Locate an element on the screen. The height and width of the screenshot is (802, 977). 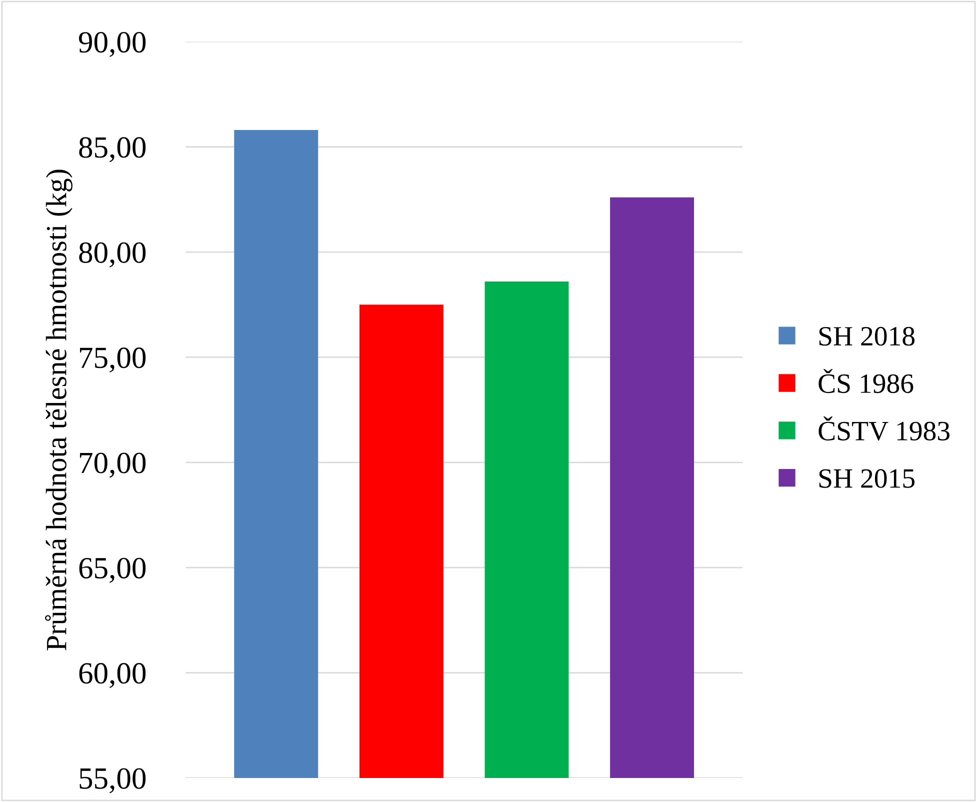
y-tick-label: 70,00 is located at coordinates (113, 465).